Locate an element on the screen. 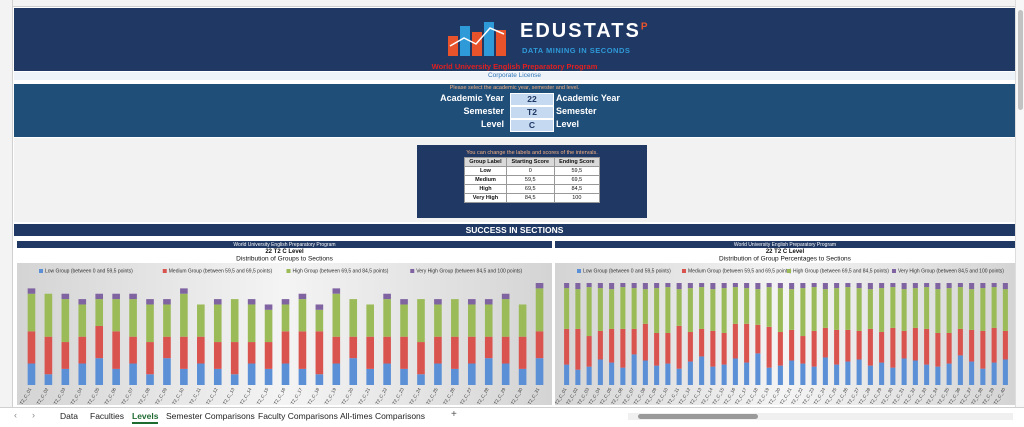  sheet-tab: Semester Comparisons is located at coordinates (210, 416).